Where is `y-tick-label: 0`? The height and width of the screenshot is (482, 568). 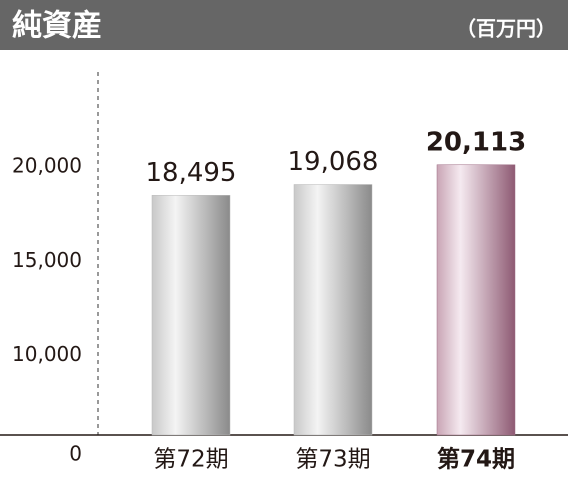
y-tick-label: 0 is located at coordinates (75, 454).